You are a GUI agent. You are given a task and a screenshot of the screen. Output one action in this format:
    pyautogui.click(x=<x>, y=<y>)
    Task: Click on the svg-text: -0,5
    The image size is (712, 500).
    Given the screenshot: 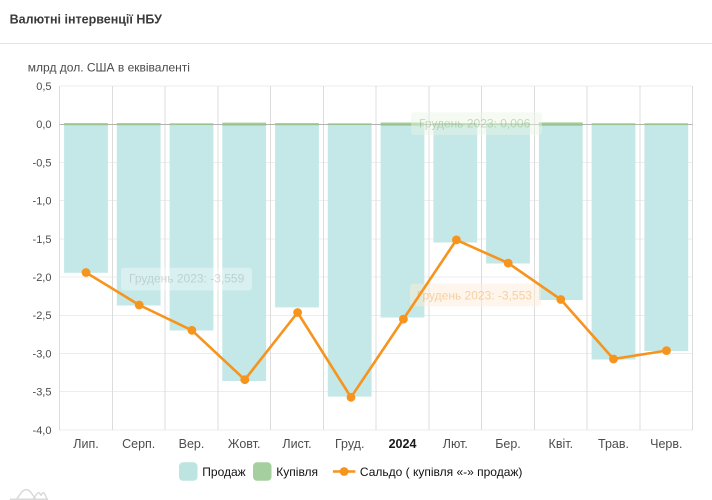 What is the action you would take?
    pyautogui.click(x=42, y=163)
    